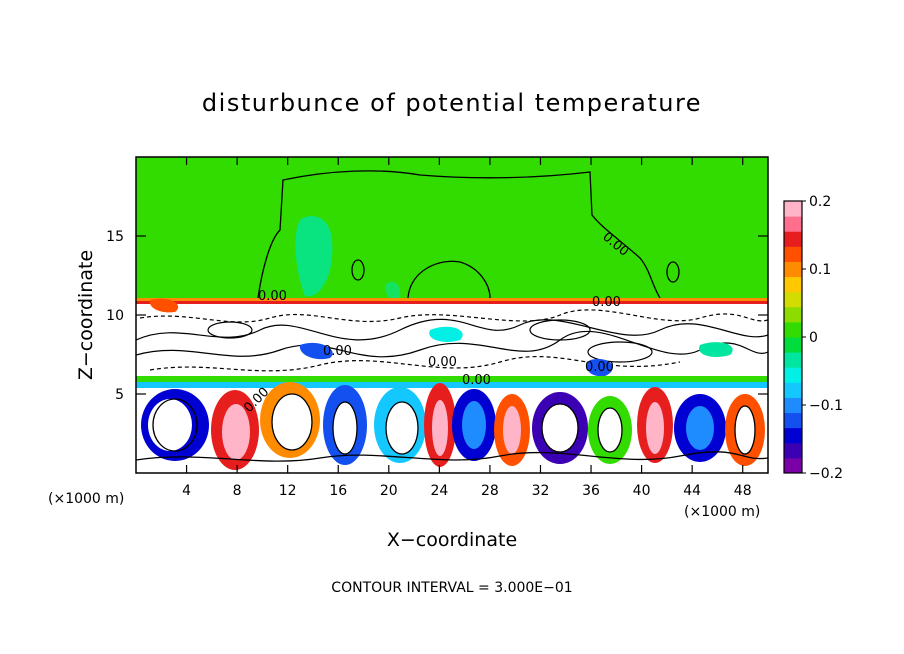  Describe the element at coordinates (642, 491) in the screenshot. I see `x-tick-label: 40` at that location.